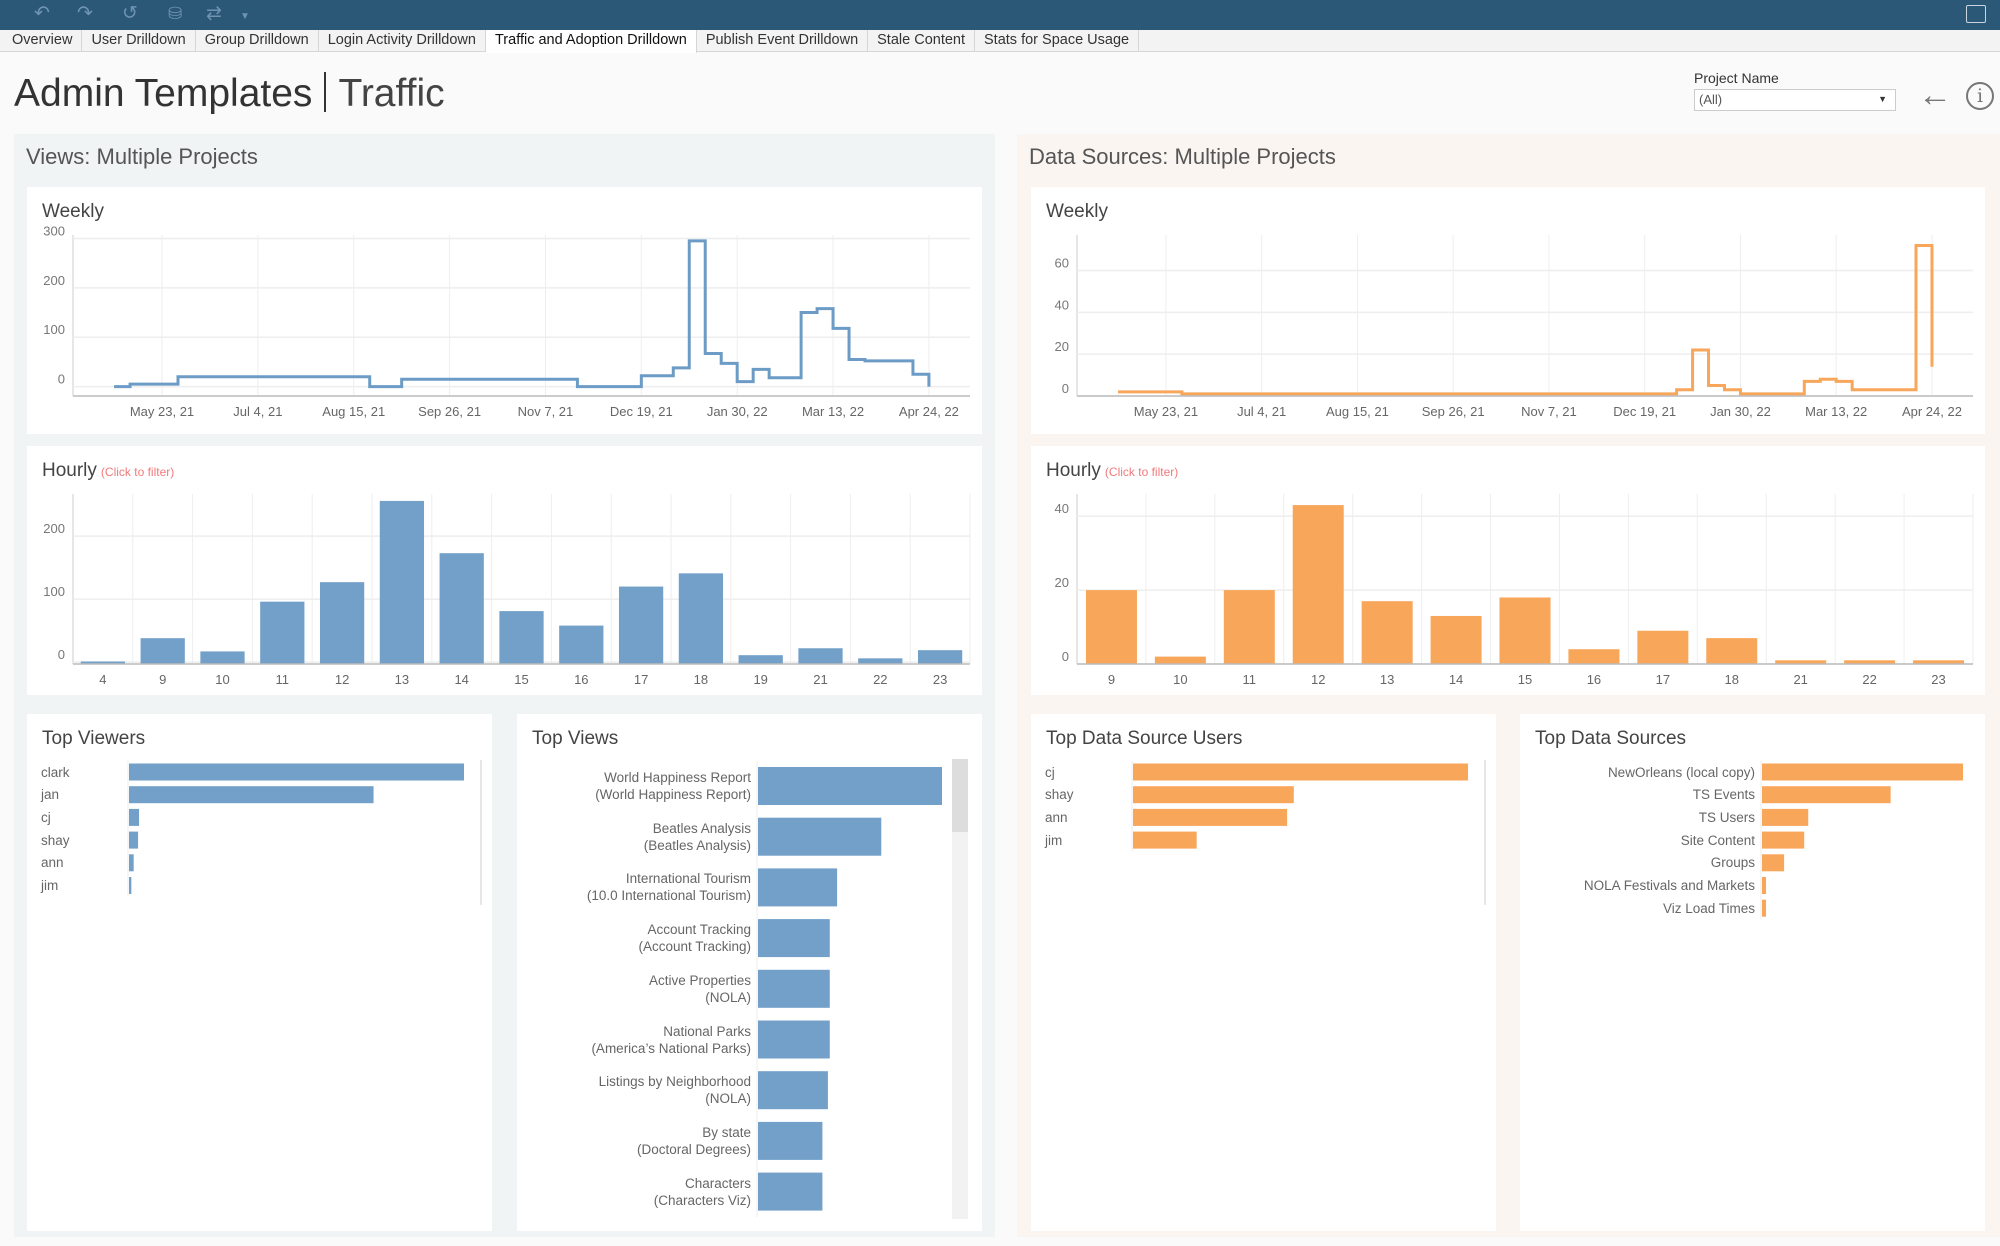  Describe the element at coordinates (507, 590) in the screenshot. I see `views-hourly-svg: 0 100 200 4 9 10 11 12 13 14 15 16 17 18 19 21 22 23` at that location.